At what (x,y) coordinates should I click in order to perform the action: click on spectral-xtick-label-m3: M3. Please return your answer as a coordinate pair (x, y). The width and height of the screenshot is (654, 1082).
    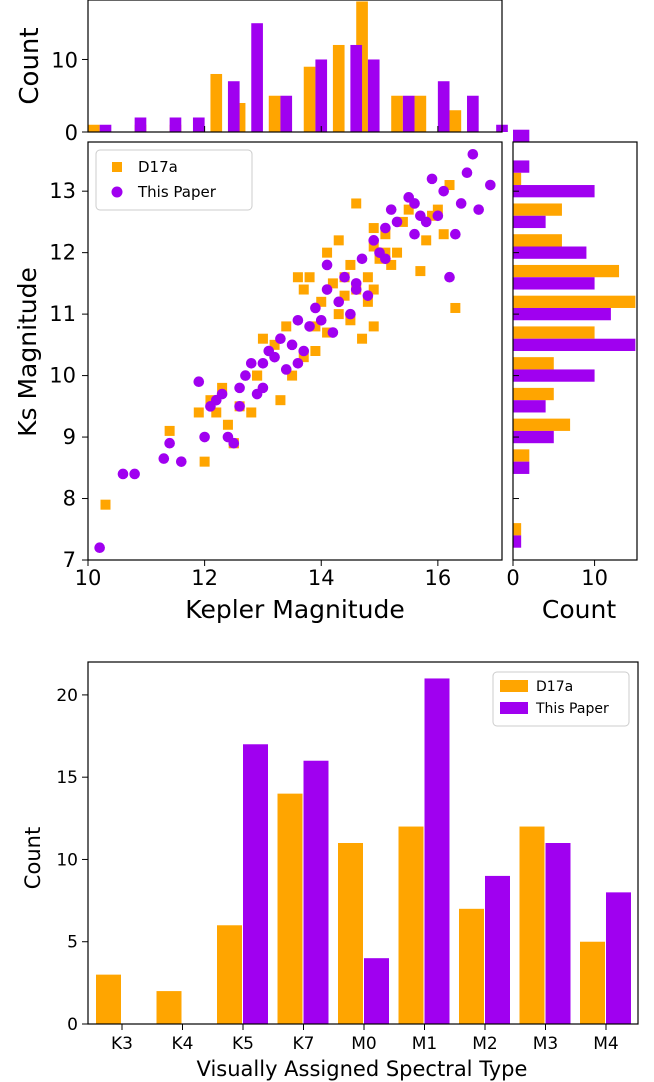
    Looking at the image, I should click on (545, 1044).